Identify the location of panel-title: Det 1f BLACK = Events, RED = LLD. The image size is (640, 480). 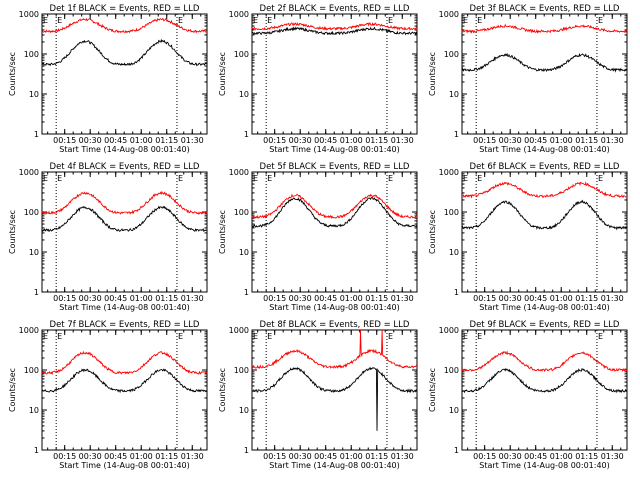
(125, 9).